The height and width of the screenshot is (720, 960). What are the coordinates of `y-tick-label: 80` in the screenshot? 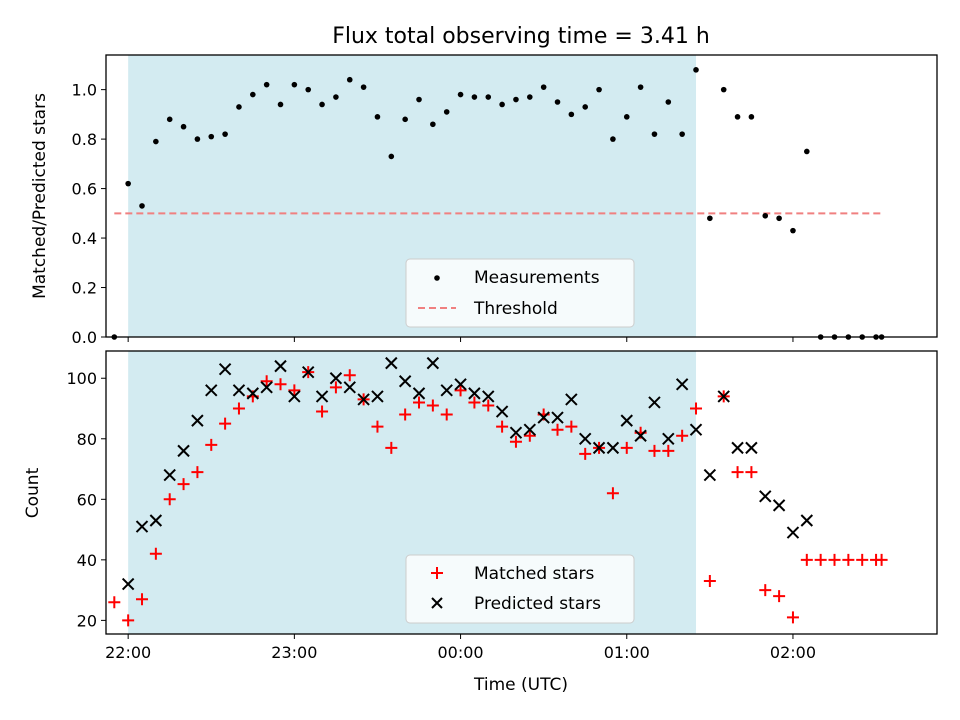 It's located at (87, 439).